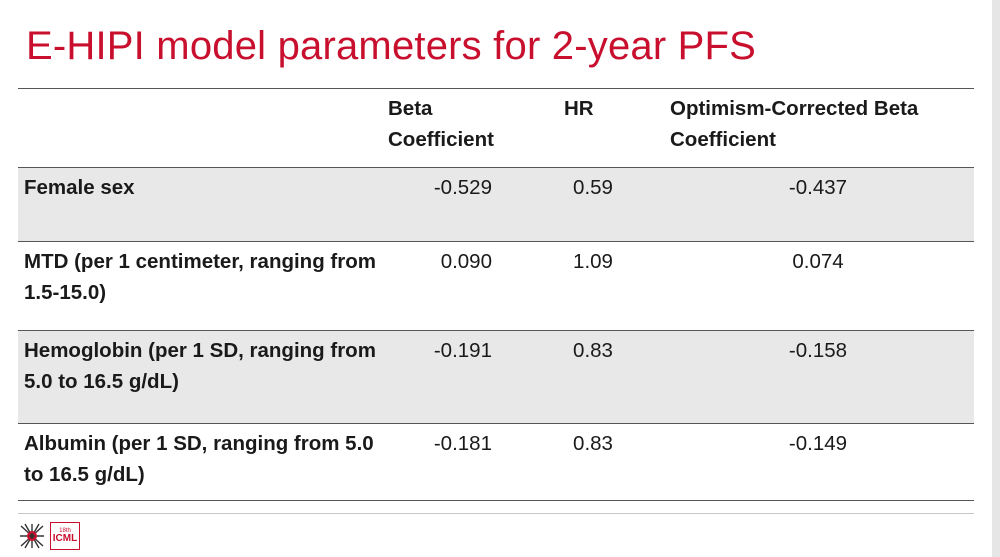 The height and width of the screenshot is (557, 1000). What do you see at coordinates (593, 187) in the screenshot?
I see `row-hr: 0.59` at bounding box center [593, 187].